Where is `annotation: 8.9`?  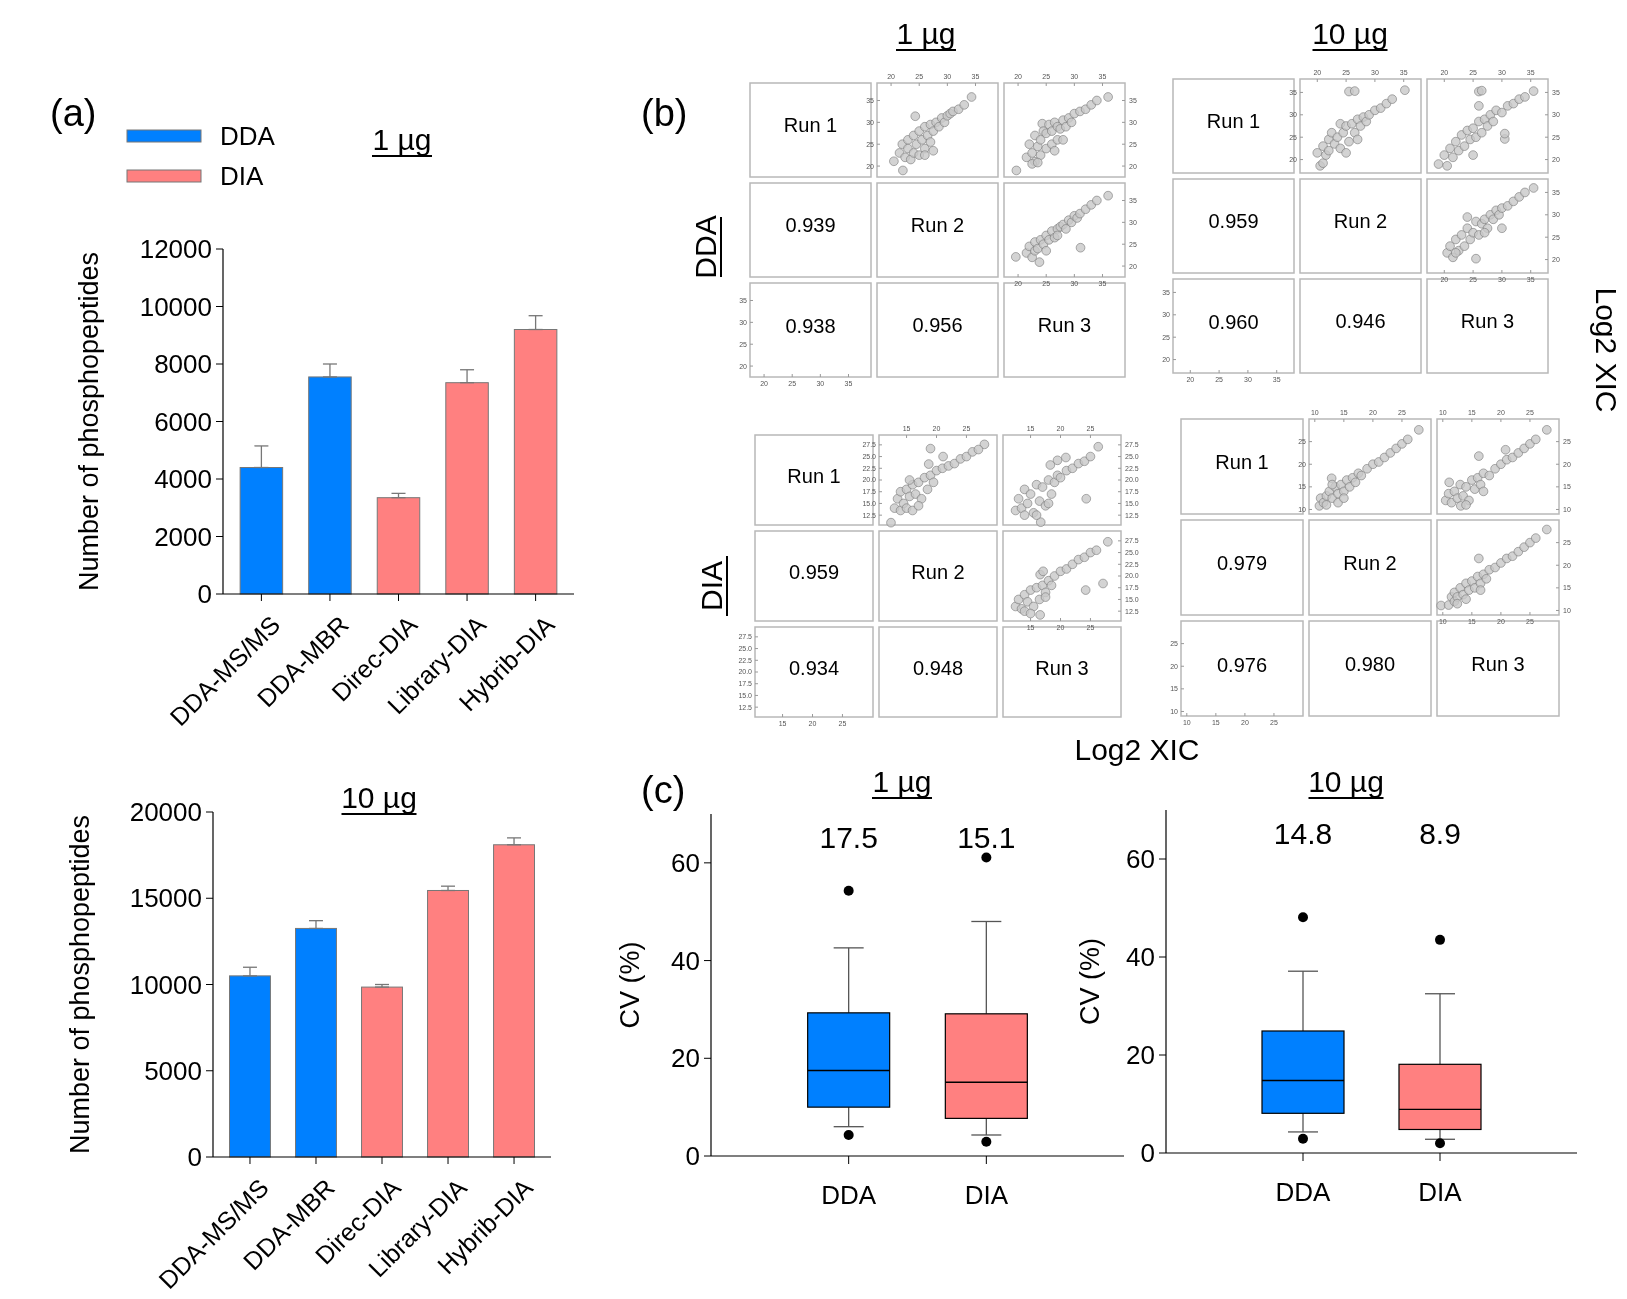 annotation: 8.9 is located at coordinates (1440, 833).